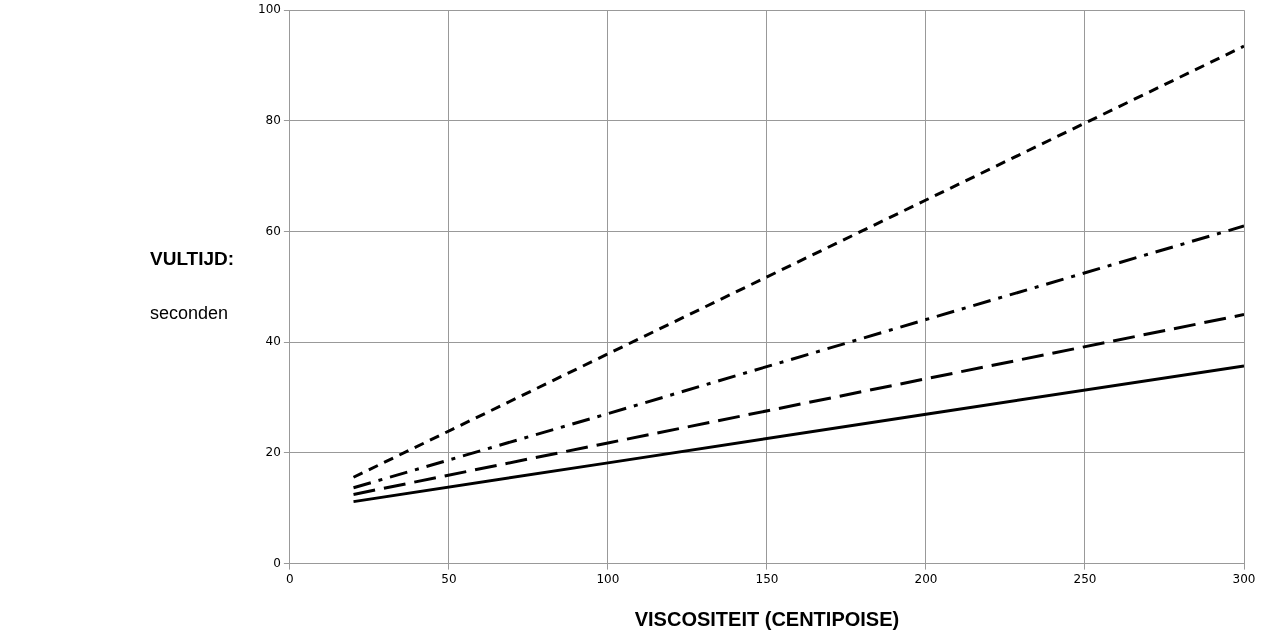 The height and width of the screenshot is (641, 1269). I want to click on y-tick-label: 20, so click(273, 452).